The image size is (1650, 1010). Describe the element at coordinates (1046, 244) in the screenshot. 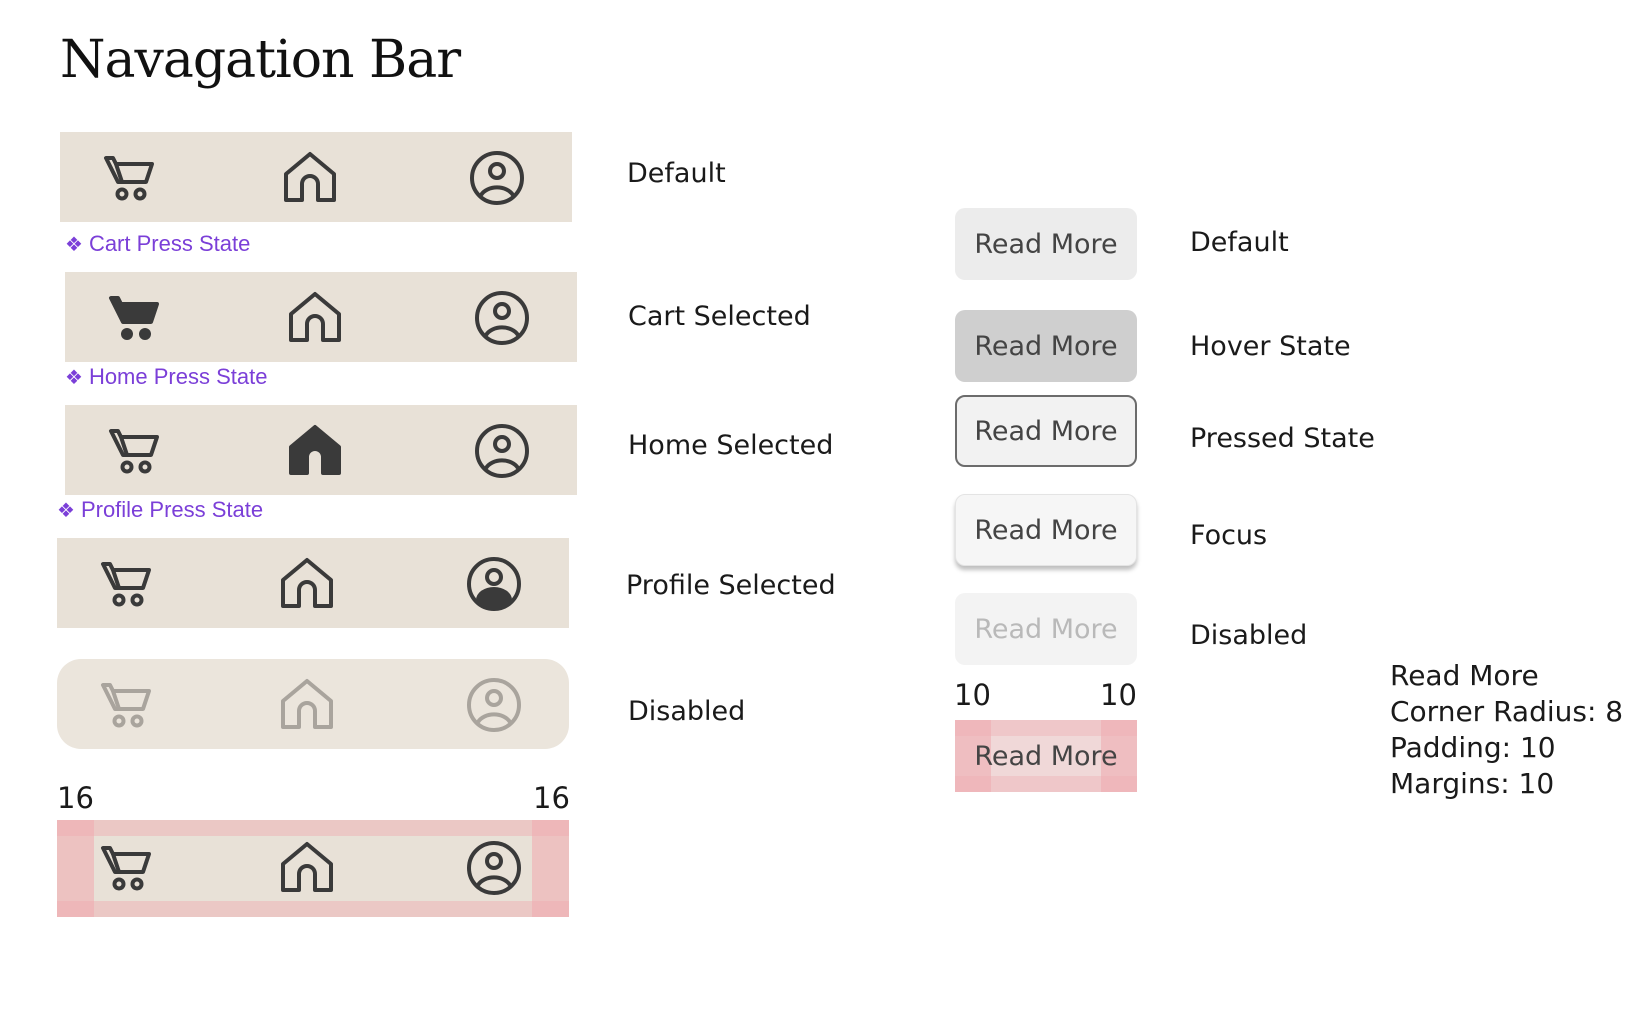

I see `read-more-button-default: Read More` at that location.